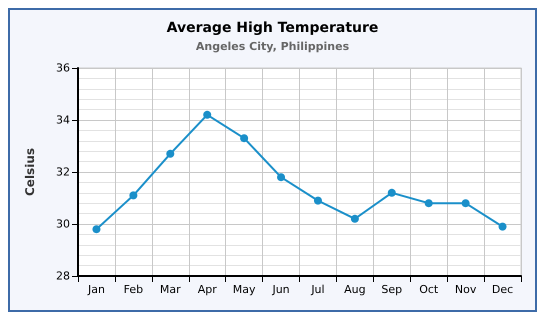 Image resolution: width=545 pixels, height=320 pixels. Describe the element at coordinates (134, 289) in the screenshot. I see `x-tick-label: Feb` at that location.